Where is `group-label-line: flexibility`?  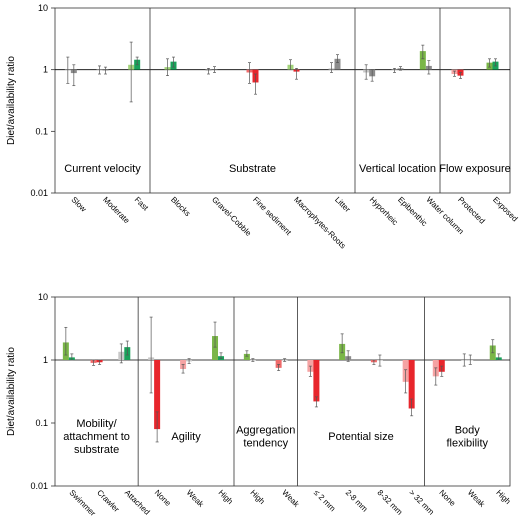
group-label-line: flexibility is located at coordinates (467, 444).